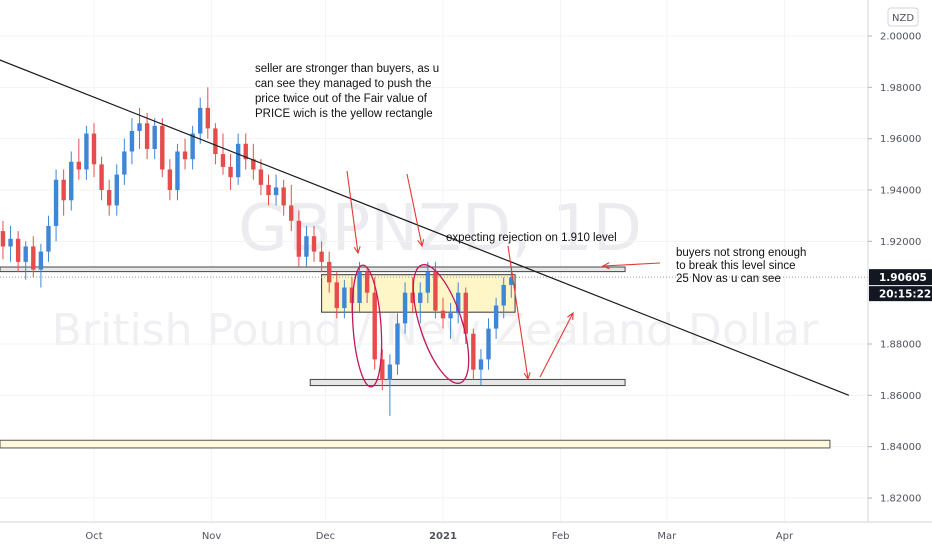 The height and width of the screenshot is (550, 932). What do you see at coordinates (556, 344) in the screenshot?
I see `arrow-bounce-up` at bounding box center [556, 344].